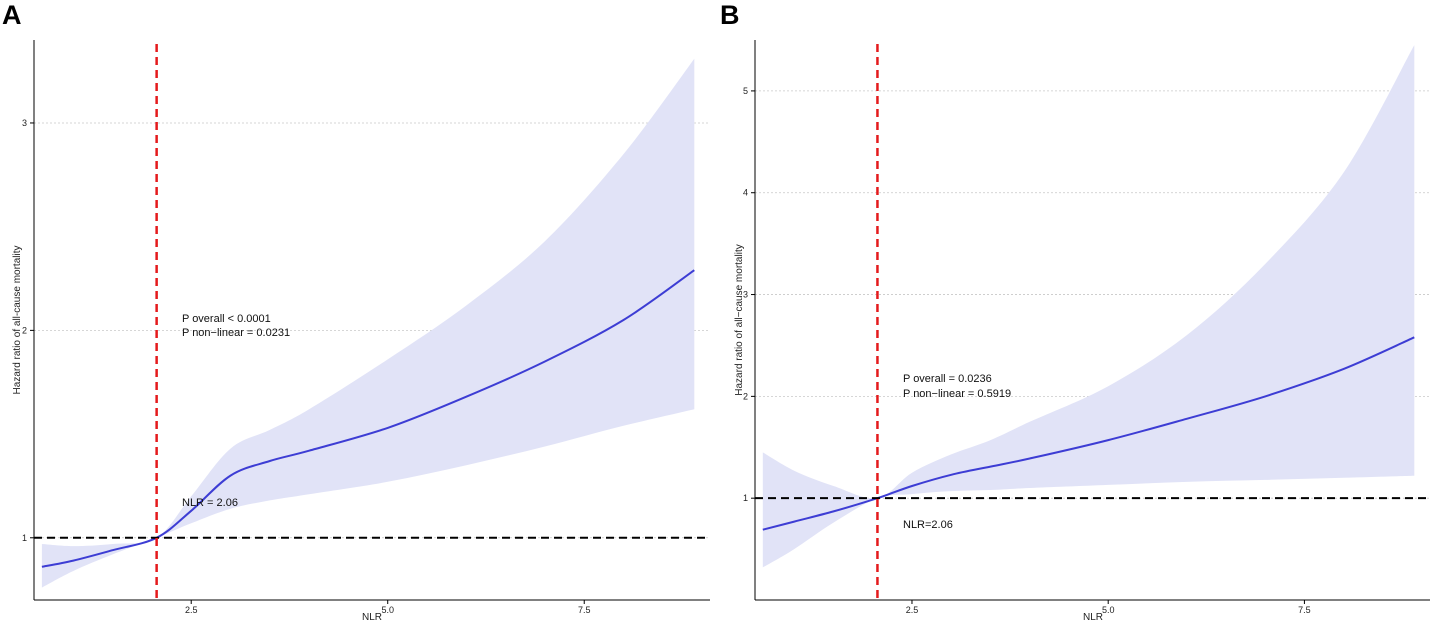 Image resolution: width=1430 pixels, height=621 pixels. What do you see at coordinates (372, 616) in the screenshot?
I see `panel-a-x-axis-title: NLR` at bounding box center [372, 616].